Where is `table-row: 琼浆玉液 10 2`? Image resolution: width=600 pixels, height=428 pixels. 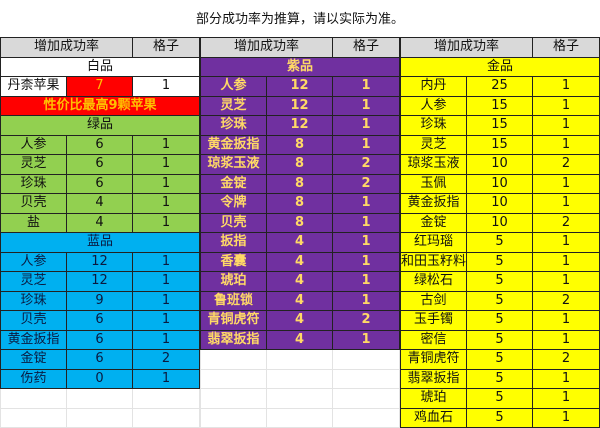
table-row: 琼浆玉液 10 2 is located at coordinates (500, 164).